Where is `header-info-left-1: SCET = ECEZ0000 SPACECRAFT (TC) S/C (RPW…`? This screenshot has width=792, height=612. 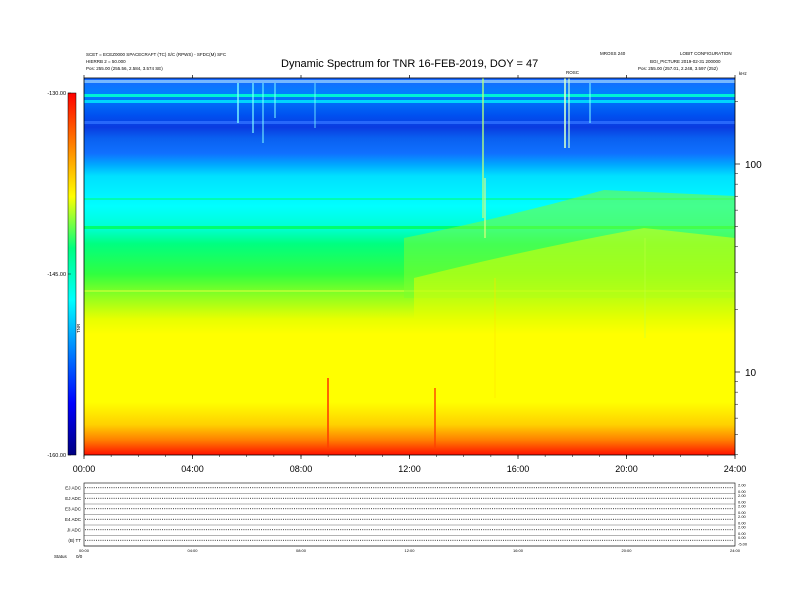 header-info-left-1: SCET = ECEZ0000 SPACECRAFT (TC) S/C (RPW… is located at coordinates (156, 54).